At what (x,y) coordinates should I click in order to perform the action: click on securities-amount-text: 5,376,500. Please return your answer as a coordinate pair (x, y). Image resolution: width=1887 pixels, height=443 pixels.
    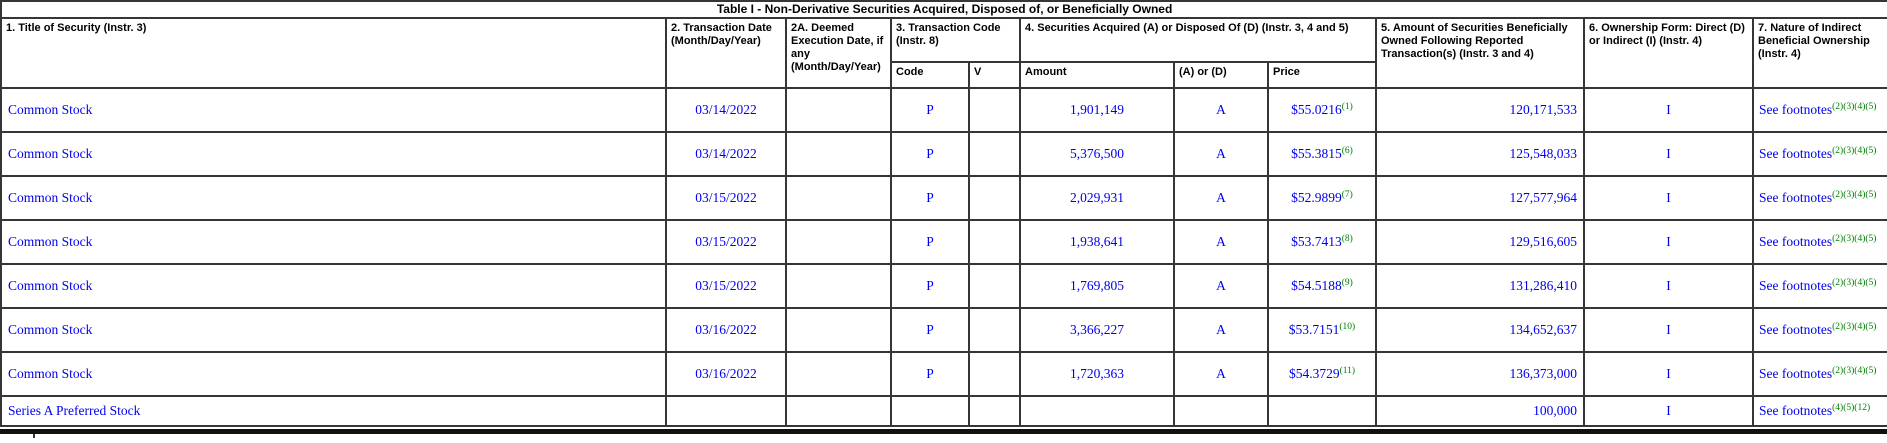
    Looking at the image, I should click on (1097, 154).